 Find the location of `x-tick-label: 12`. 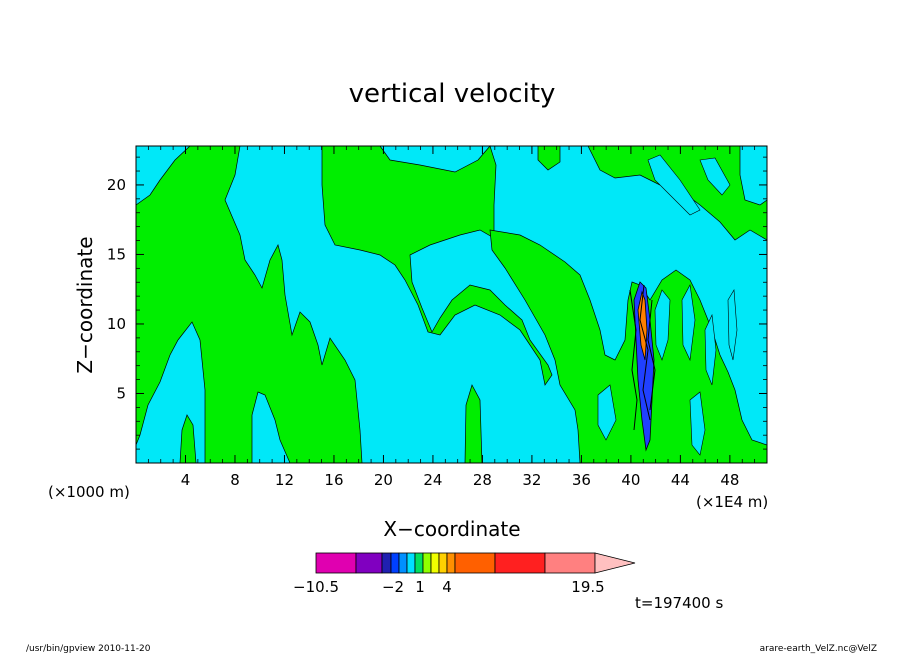

x-tick-label: 12 is located at coordinates (284, 480).